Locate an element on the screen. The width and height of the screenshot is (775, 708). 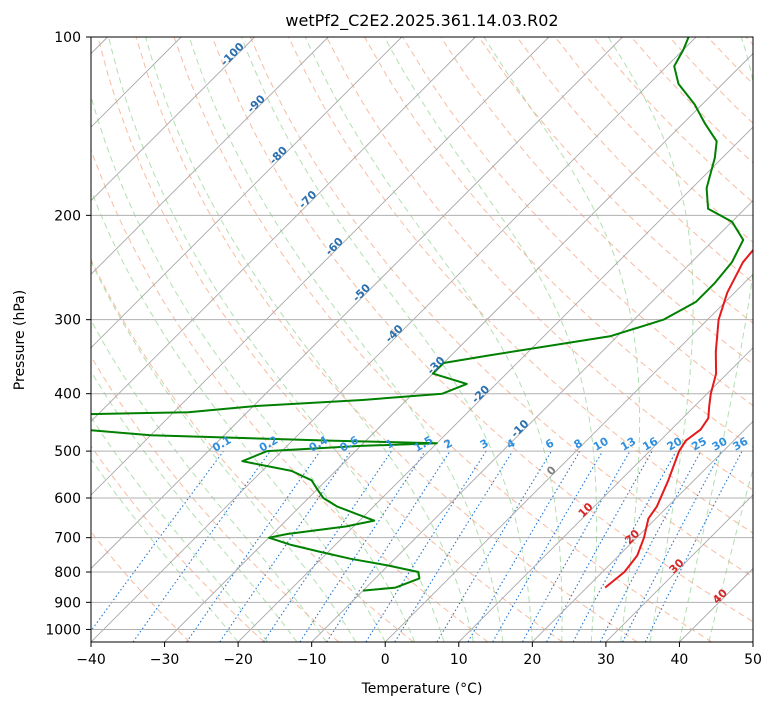
x-tick-label: 30 is located at coordinates (606, 660).